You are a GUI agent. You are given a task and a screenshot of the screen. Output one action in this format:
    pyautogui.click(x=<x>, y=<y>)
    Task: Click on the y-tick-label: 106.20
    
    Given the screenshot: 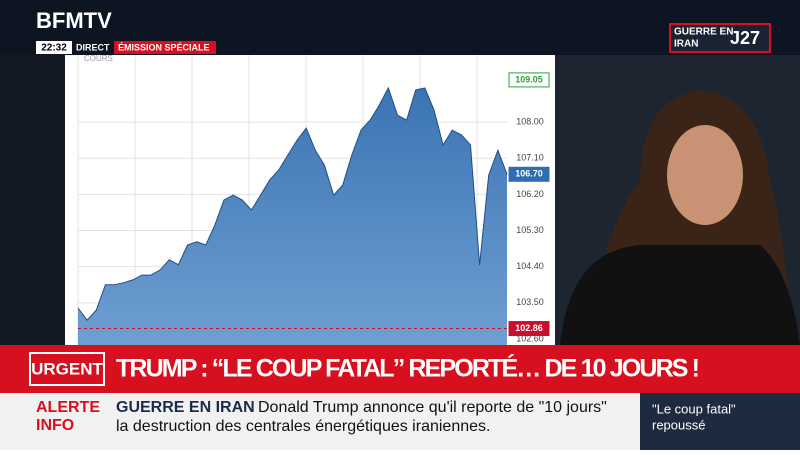 What is the action you would take?
    pyautogui.click(x=530, y=194)
    